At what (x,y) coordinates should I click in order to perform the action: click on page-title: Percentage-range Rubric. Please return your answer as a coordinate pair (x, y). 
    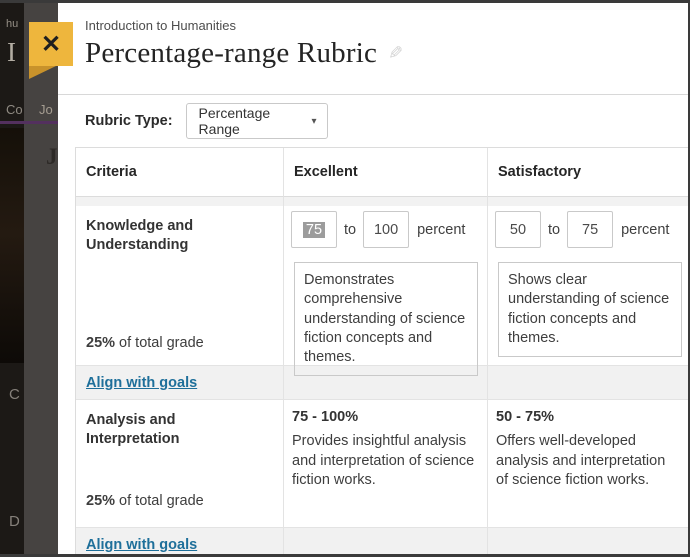
    Looking at the image, I should click on (231, 53).